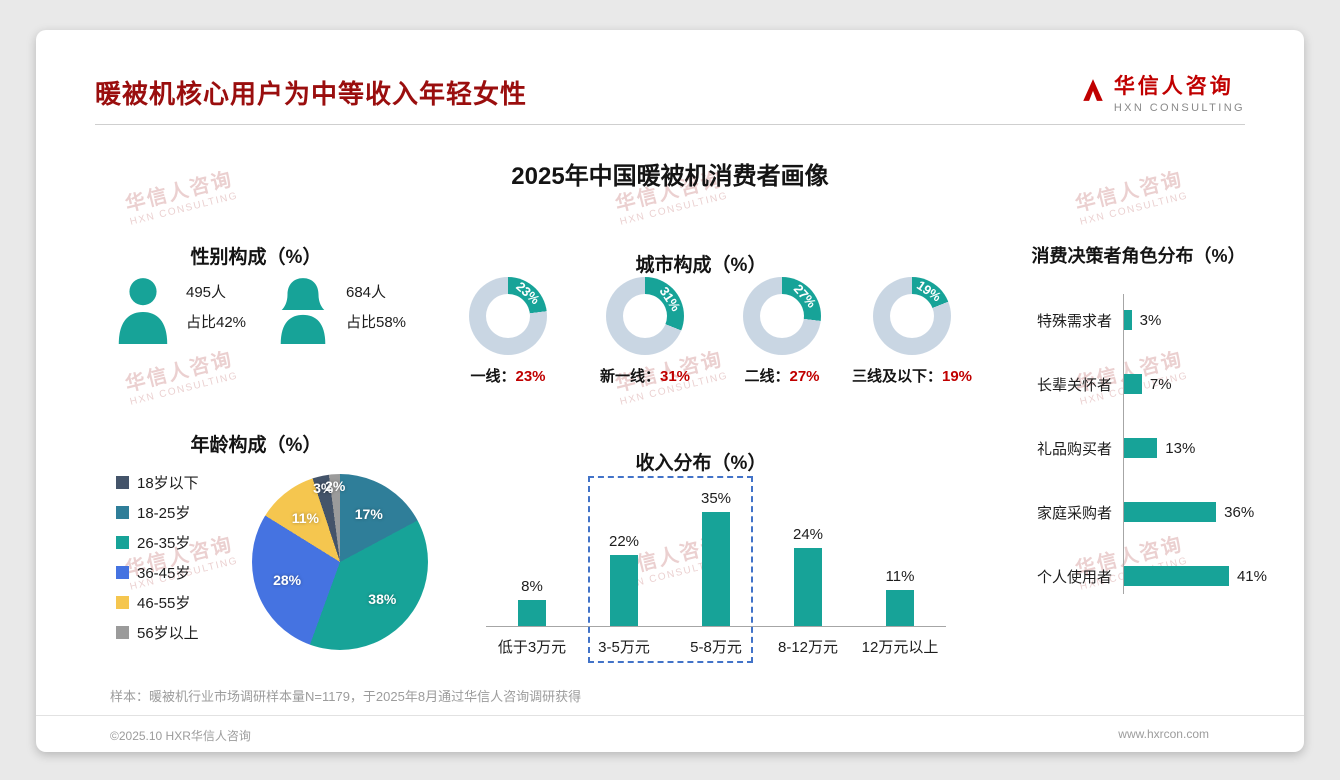  What do you see at coordinates (340, 562) in the screenshot?
I see `age-pie-chart: 3% 17% 38% 28% 11% 2%` at bounding box center [340, 562].